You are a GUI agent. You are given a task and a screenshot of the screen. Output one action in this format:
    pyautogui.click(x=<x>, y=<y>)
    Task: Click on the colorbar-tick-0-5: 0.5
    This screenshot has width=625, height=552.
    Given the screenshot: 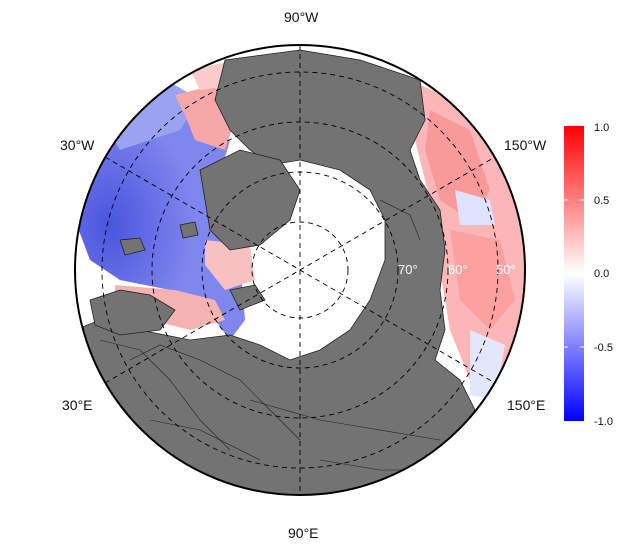 What is the action you would take?
    pyautogui.click(x=601, y=201)
    